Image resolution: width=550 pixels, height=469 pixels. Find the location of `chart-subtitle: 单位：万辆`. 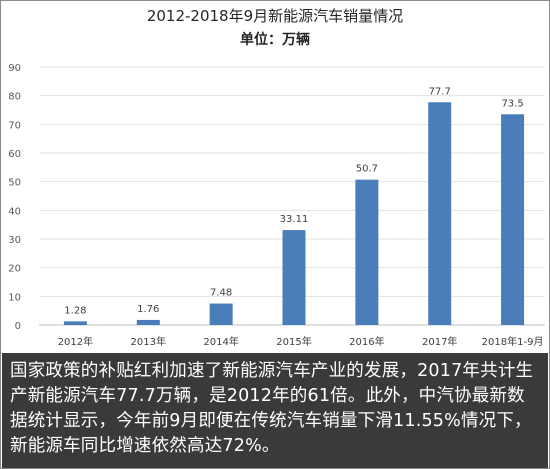

chart-subtitle: 单位：万辆 is located at coordinates (275, 40).